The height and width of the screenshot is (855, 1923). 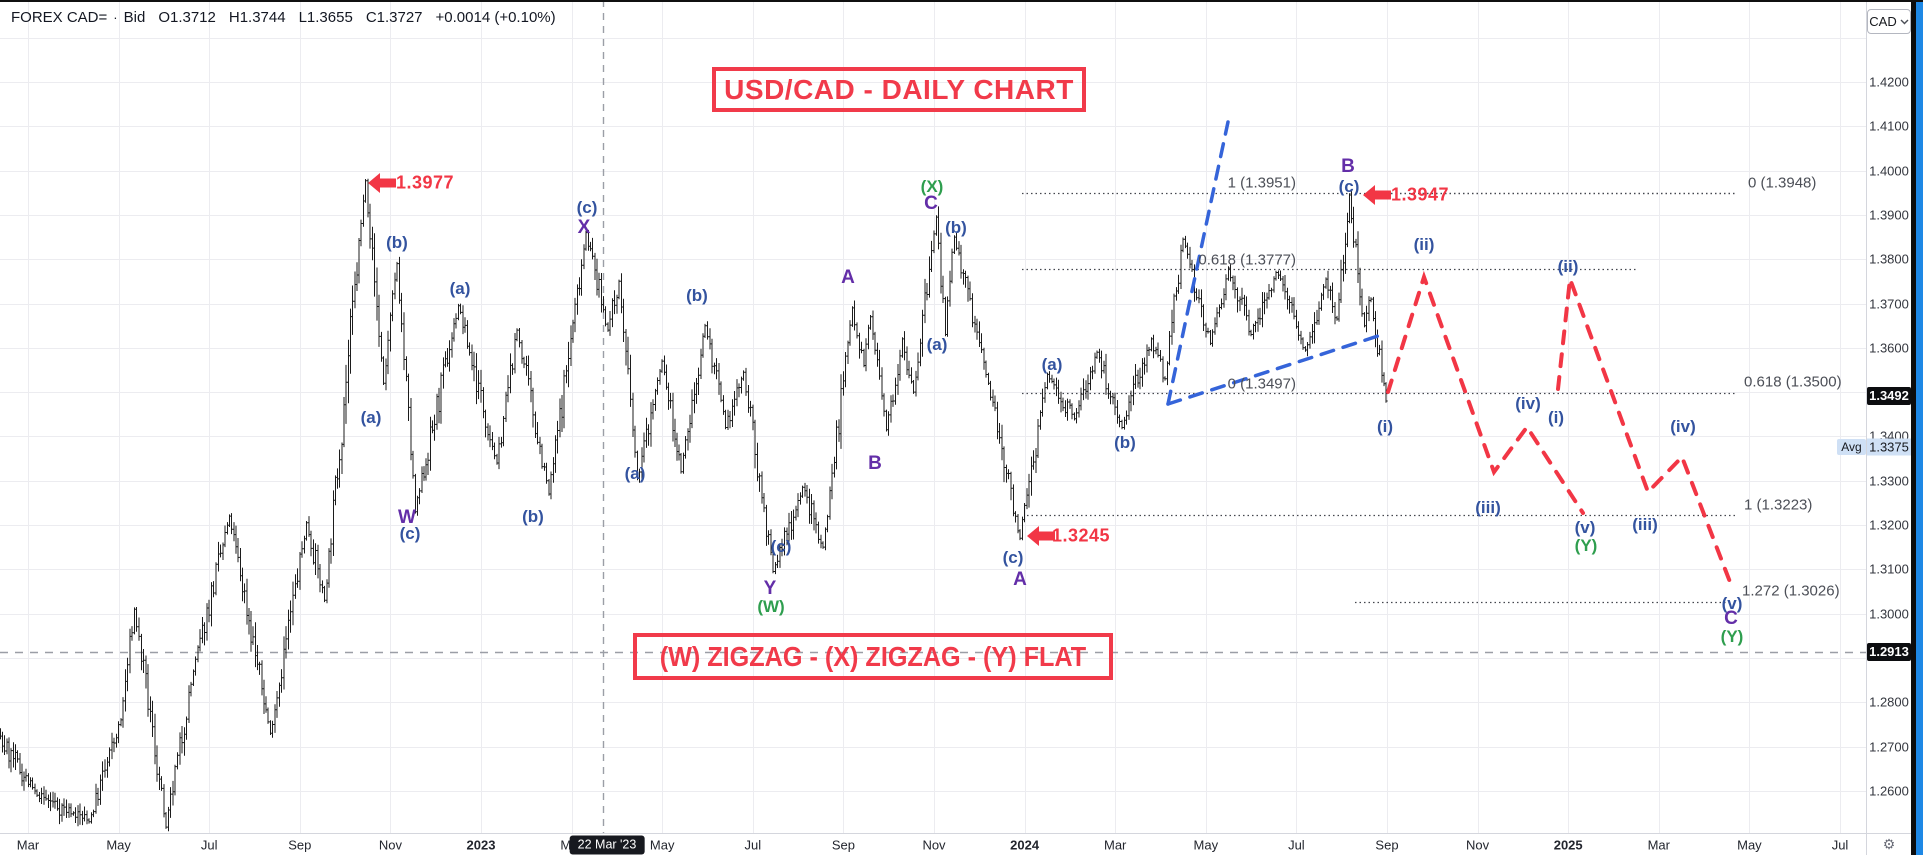 What do you see at coordinates (1025, 844) in the screenshot?
I see `time-tick-label: 2024` at bounding box center [1025, 844].